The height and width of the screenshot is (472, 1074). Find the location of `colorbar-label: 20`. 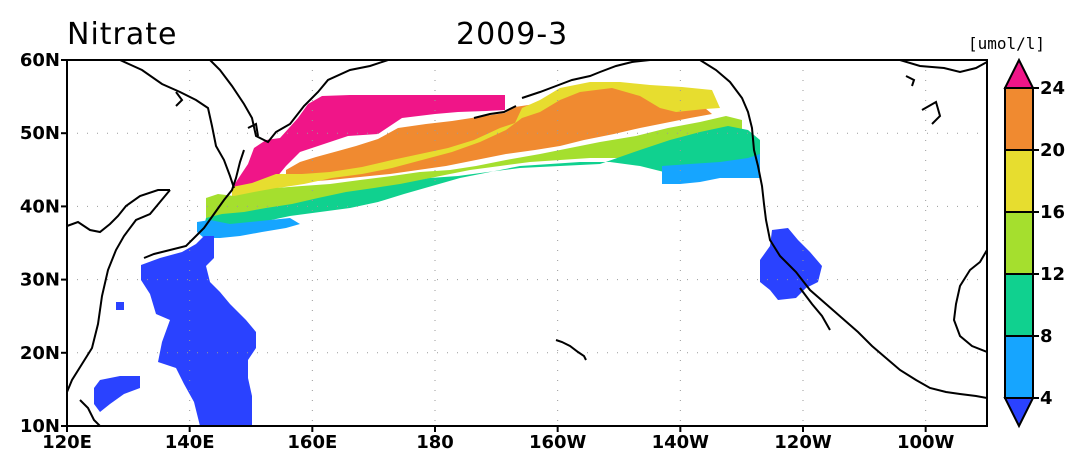

colorbar-label: 20 is located at coordinates (1052, 150).